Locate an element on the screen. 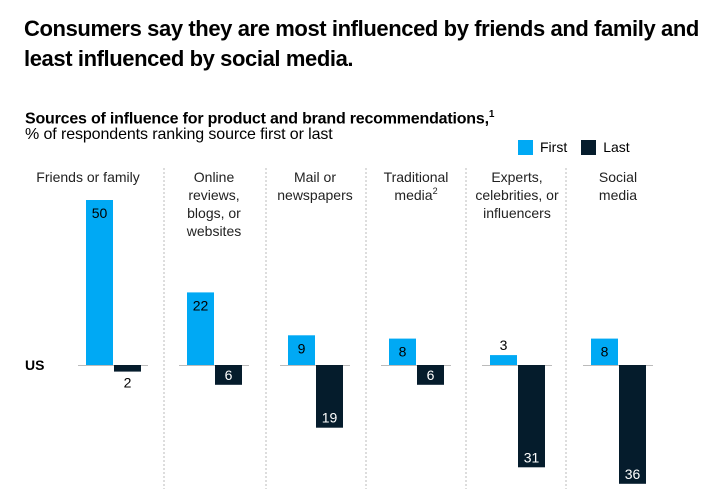 This screenshot has height=489, width=725. legend-label-first: First is located at coordinates (554, 147).